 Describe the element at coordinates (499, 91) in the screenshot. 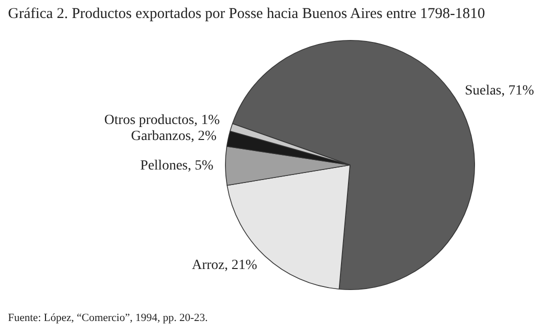

I see `slice-label: Suelas, 71%` at that location.